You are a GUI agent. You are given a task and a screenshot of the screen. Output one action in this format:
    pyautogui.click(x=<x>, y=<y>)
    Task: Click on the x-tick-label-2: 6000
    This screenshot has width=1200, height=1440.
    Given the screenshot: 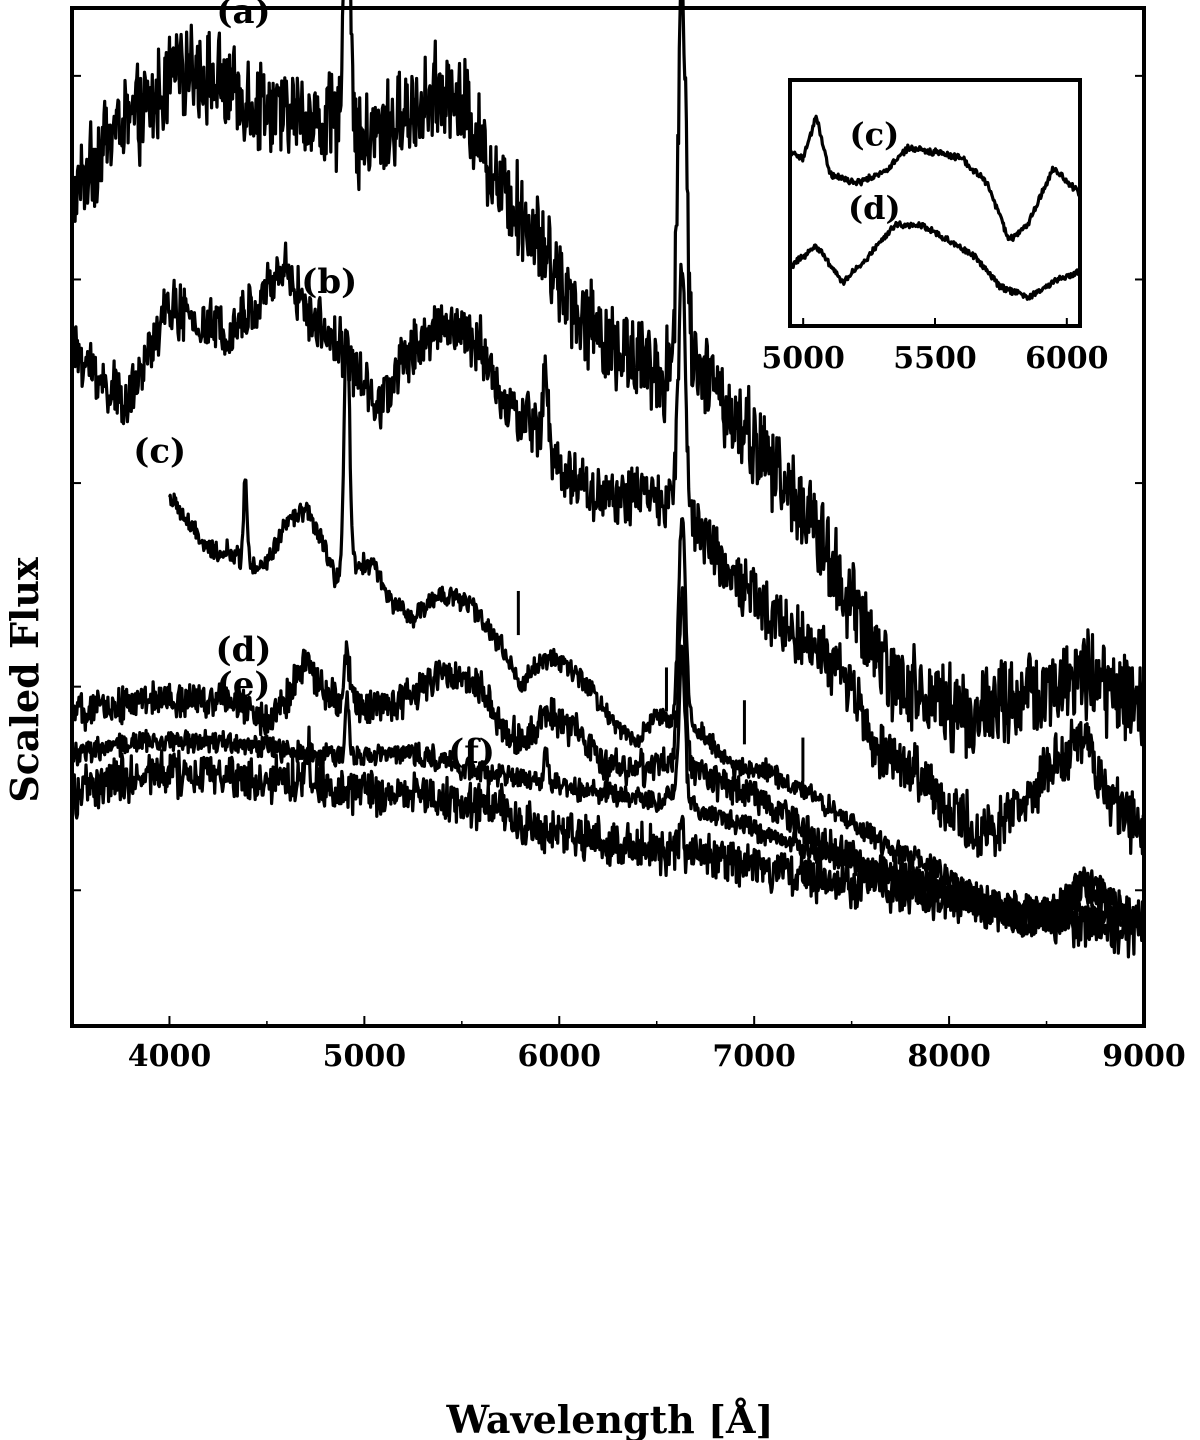 What is the action you would take?
    pyautogui.click(x=560, y=1056)
    